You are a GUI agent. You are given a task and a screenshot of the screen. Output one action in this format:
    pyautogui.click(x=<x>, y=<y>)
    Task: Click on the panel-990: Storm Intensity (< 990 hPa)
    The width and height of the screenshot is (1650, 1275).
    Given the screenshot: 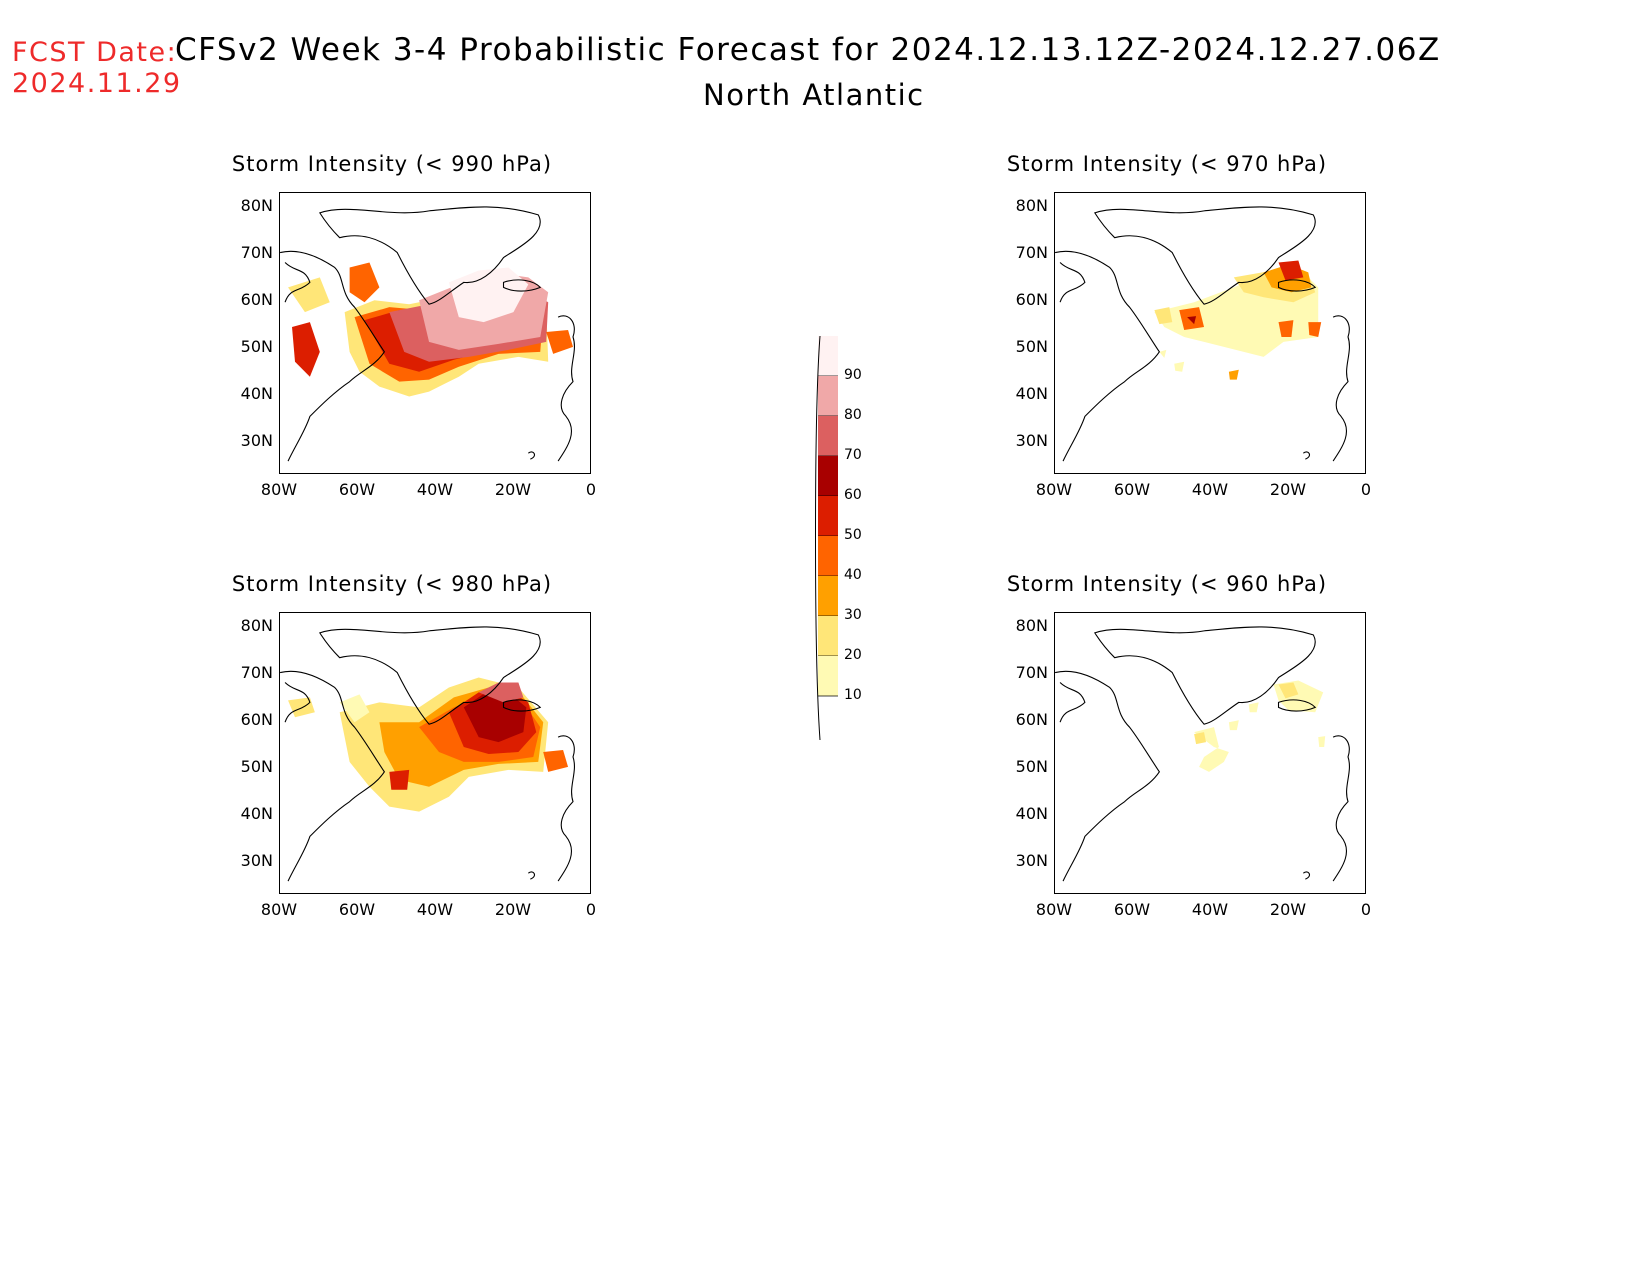 What is the action you would take?
    pyautogui.click(x=414, y=332)
    